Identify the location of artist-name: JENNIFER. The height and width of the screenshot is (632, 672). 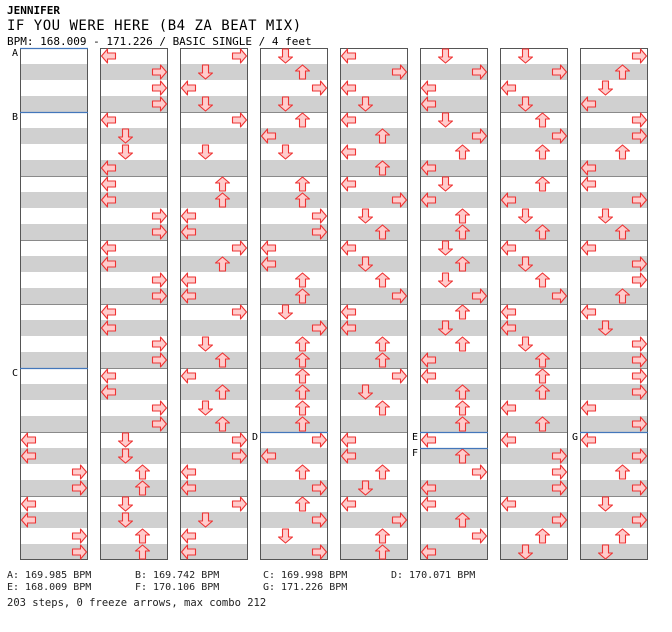
(33, 10).